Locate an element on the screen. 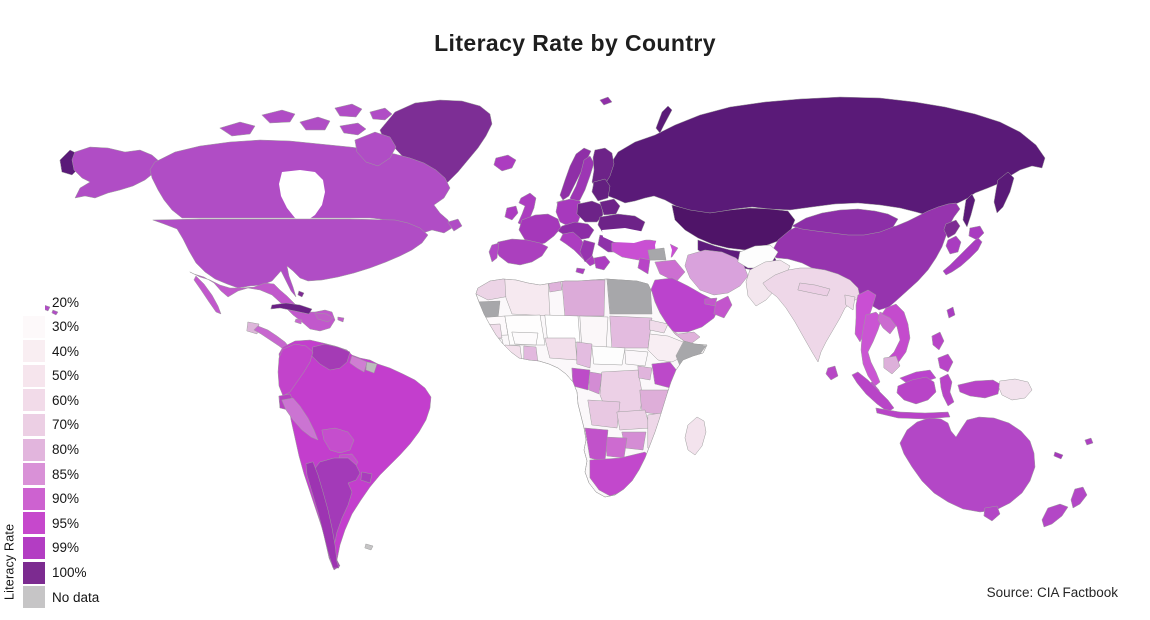 The height and width of the screenshot is (620, 1150). region-morocco is located at coordinates (493, 290).